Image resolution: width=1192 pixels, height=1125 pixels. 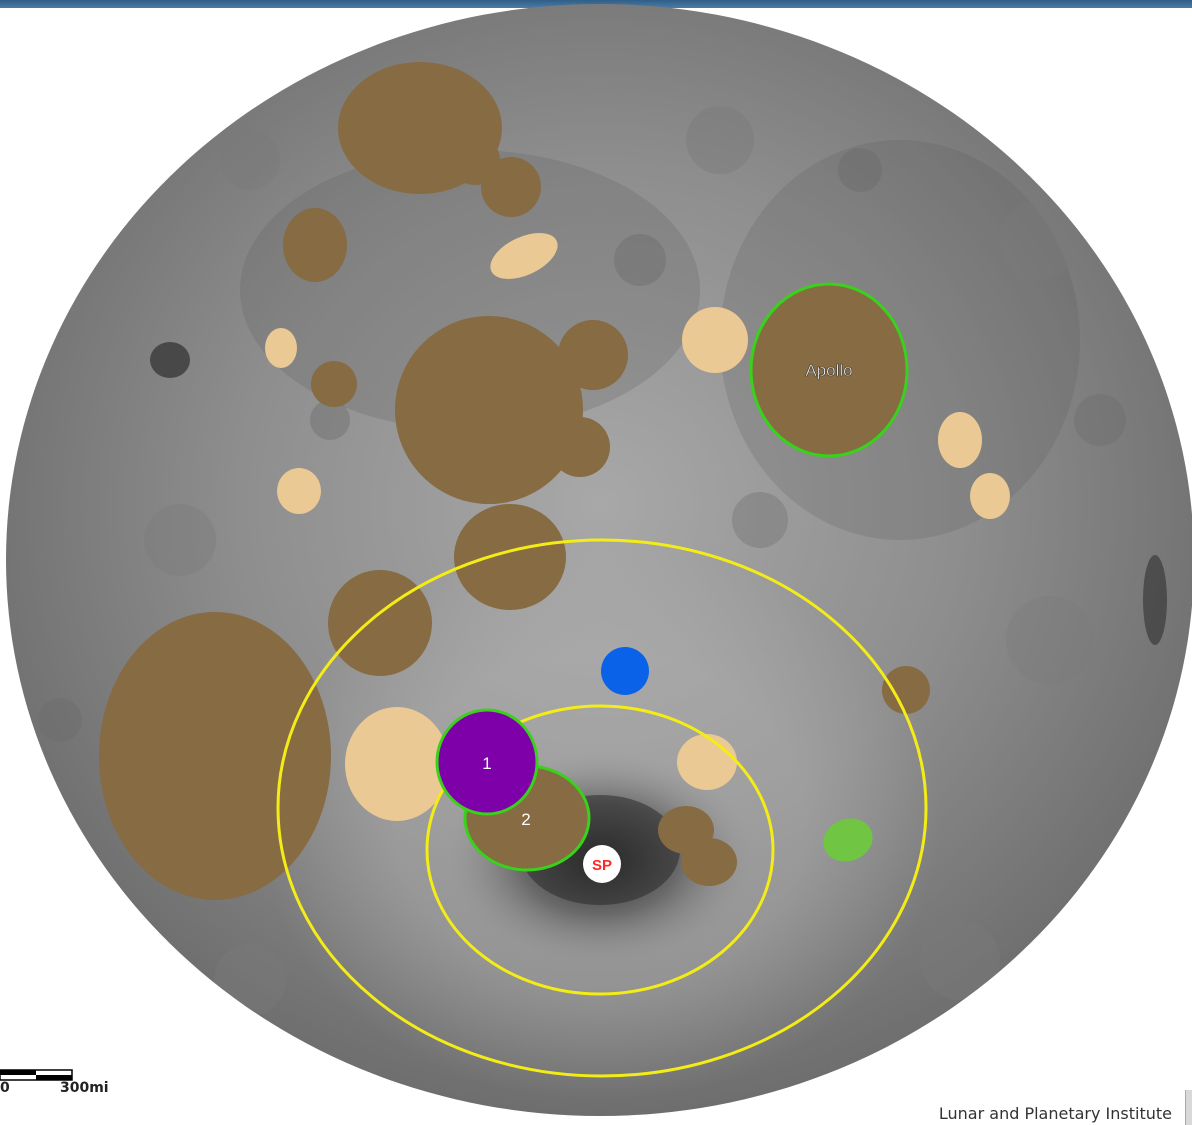 I want to click on site-1-circle, so click(x=487, y=762).